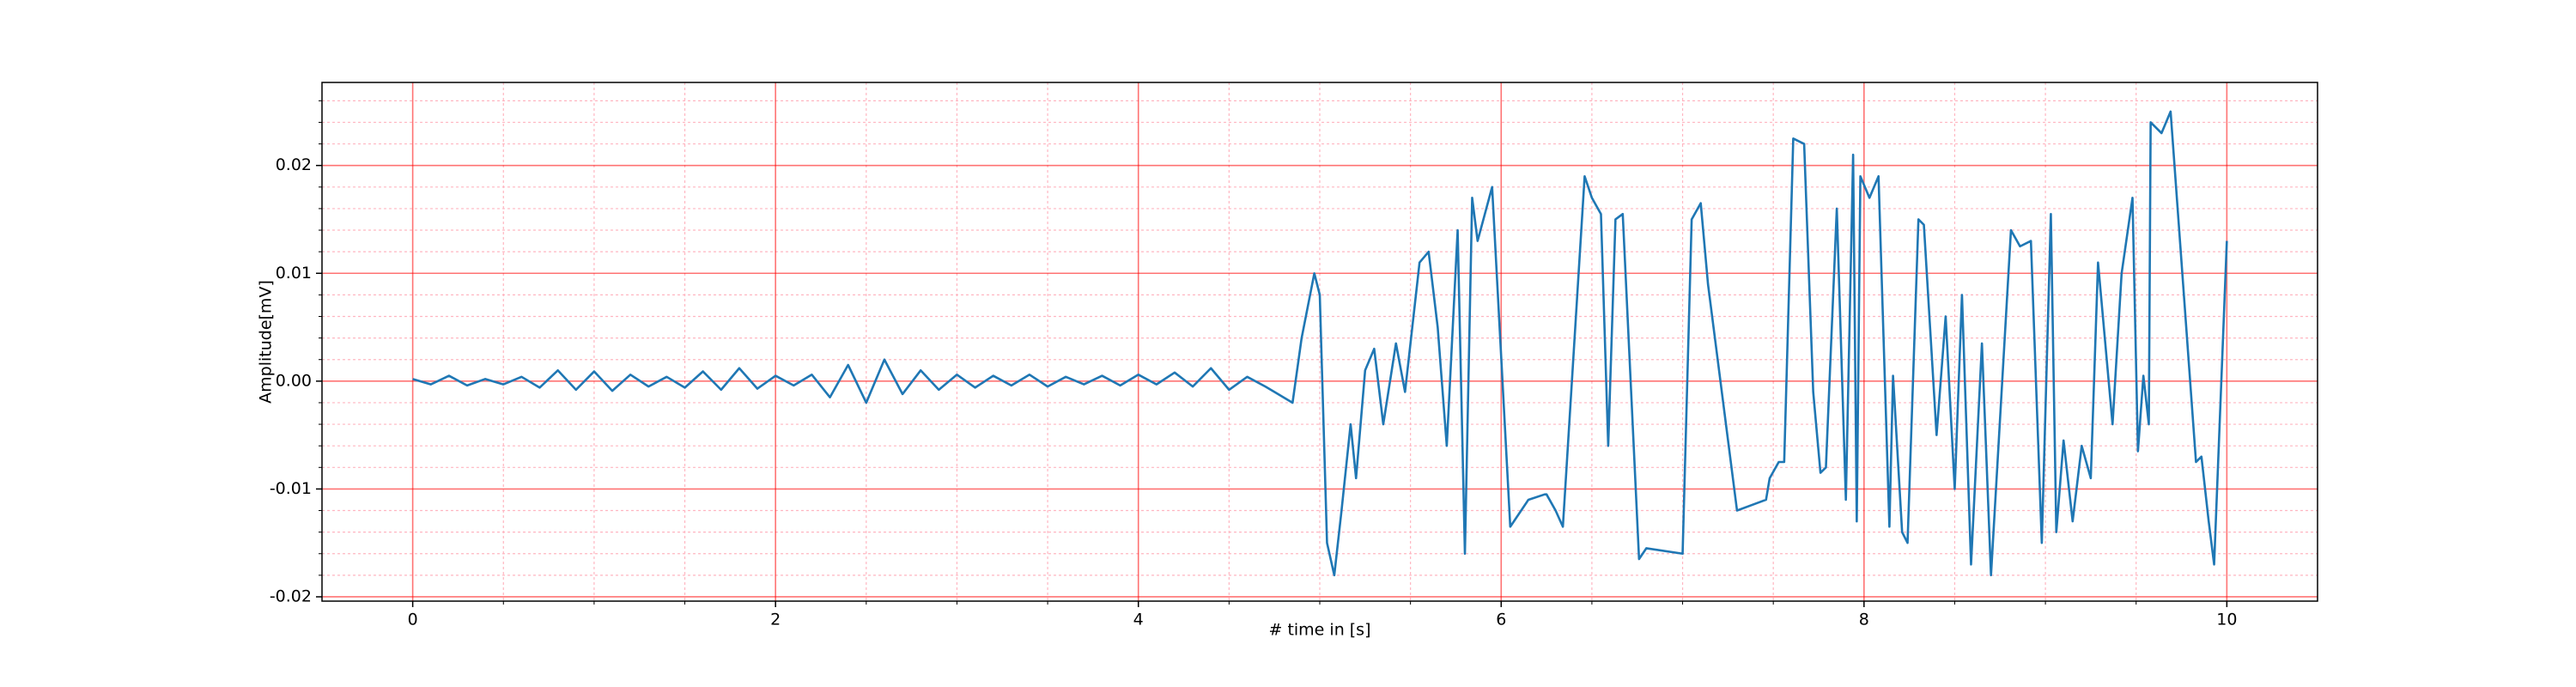 This screenshot has height=687, width=2576. I want to click on y-tick-label: 0.02, so click(294, 164).